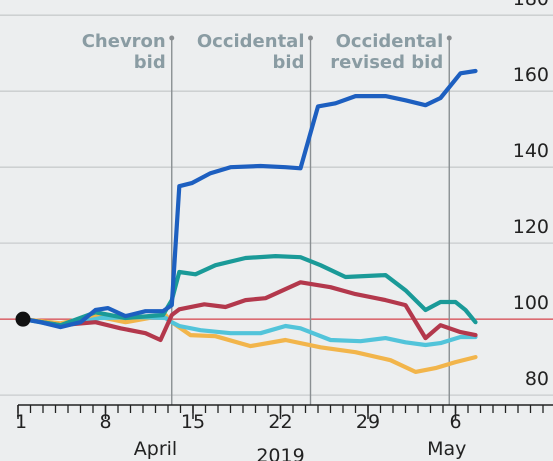 The width and height of the screenshot is (553, 461). Describe the element at coordinates (531, 227) in the screenshot. I see `y-tick-label: 120` at that location.